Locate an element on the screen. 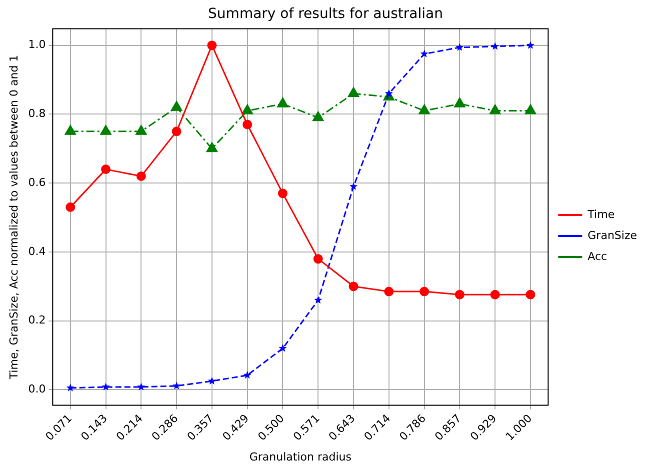 The height and width of the screenshot is (472, 655). y-tick-label: 0.0 is located at coordinates (37, 389).